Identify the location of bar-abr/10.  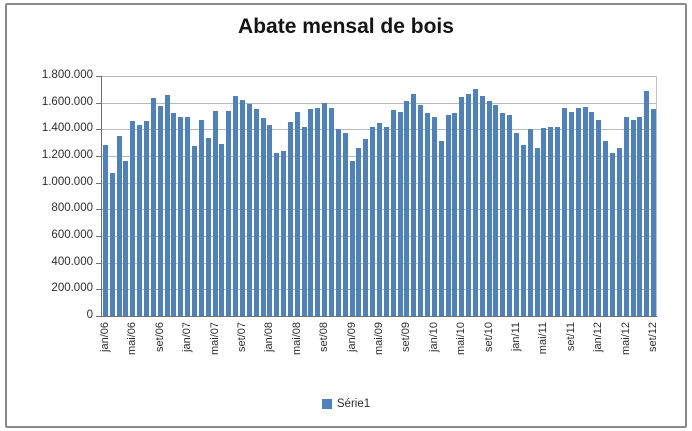
(455, 214).